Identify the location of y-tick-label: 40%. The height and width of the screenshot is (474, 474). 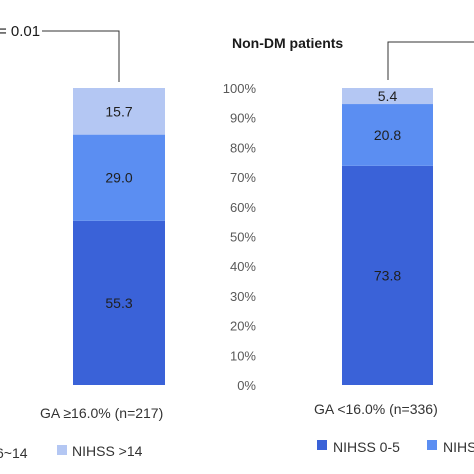
(243, 266).